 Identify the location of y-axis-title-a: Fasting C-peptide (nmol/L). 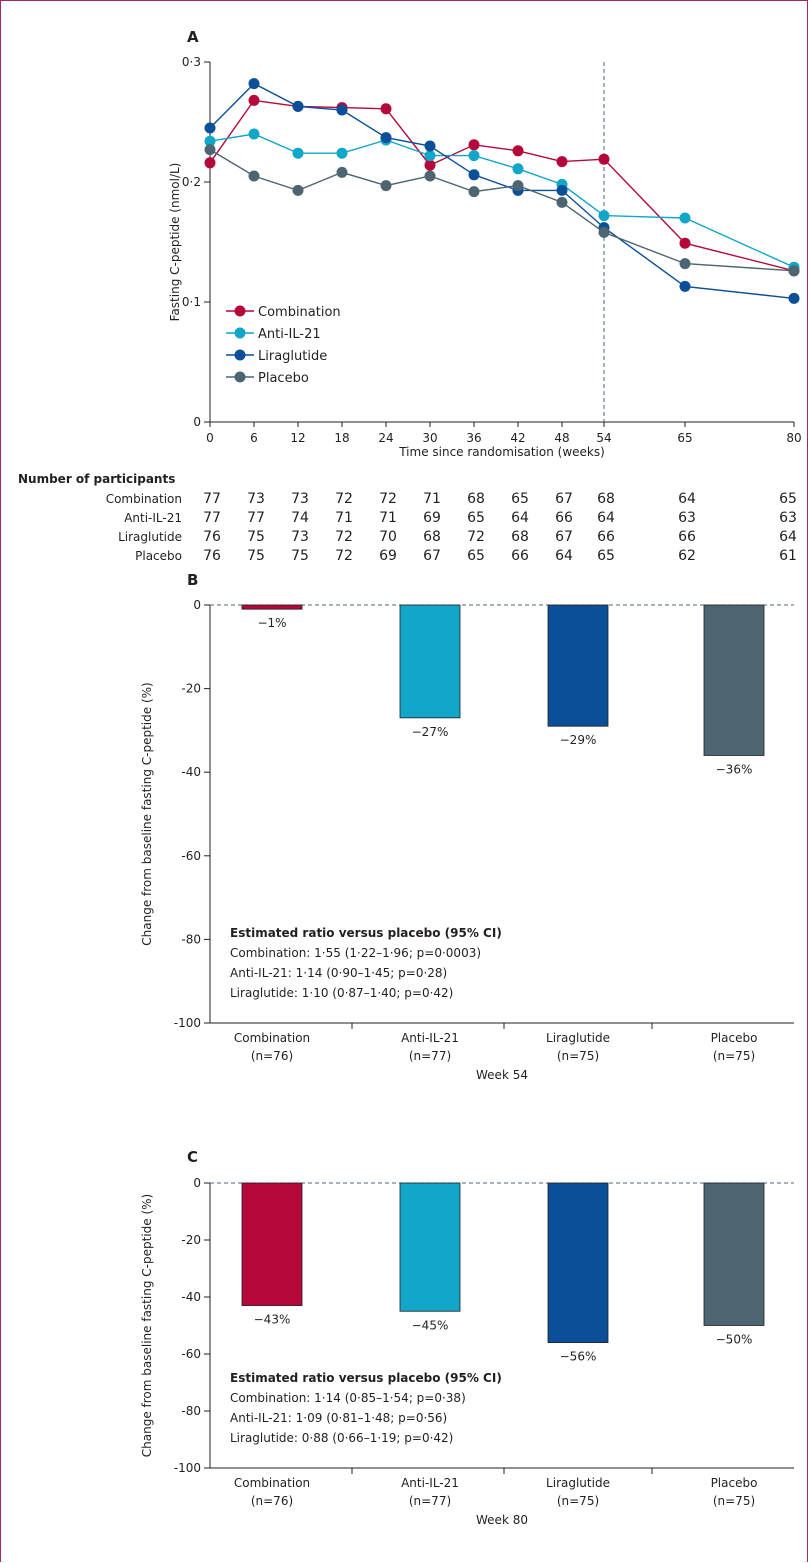
(175, 242).